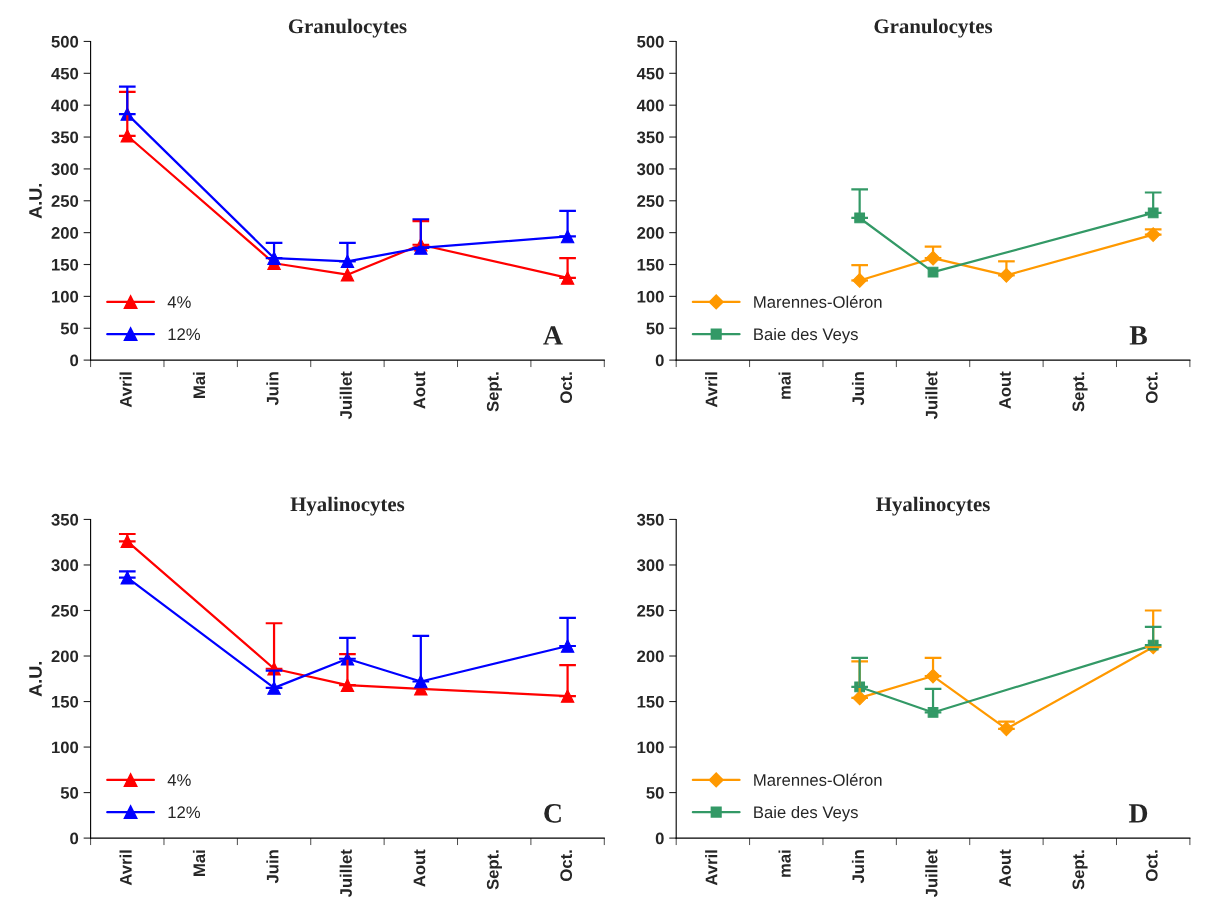  What do you see at coordinates (553, 335) in the screenshot?
I see `annotation: A` at bounding box center [553, 335].